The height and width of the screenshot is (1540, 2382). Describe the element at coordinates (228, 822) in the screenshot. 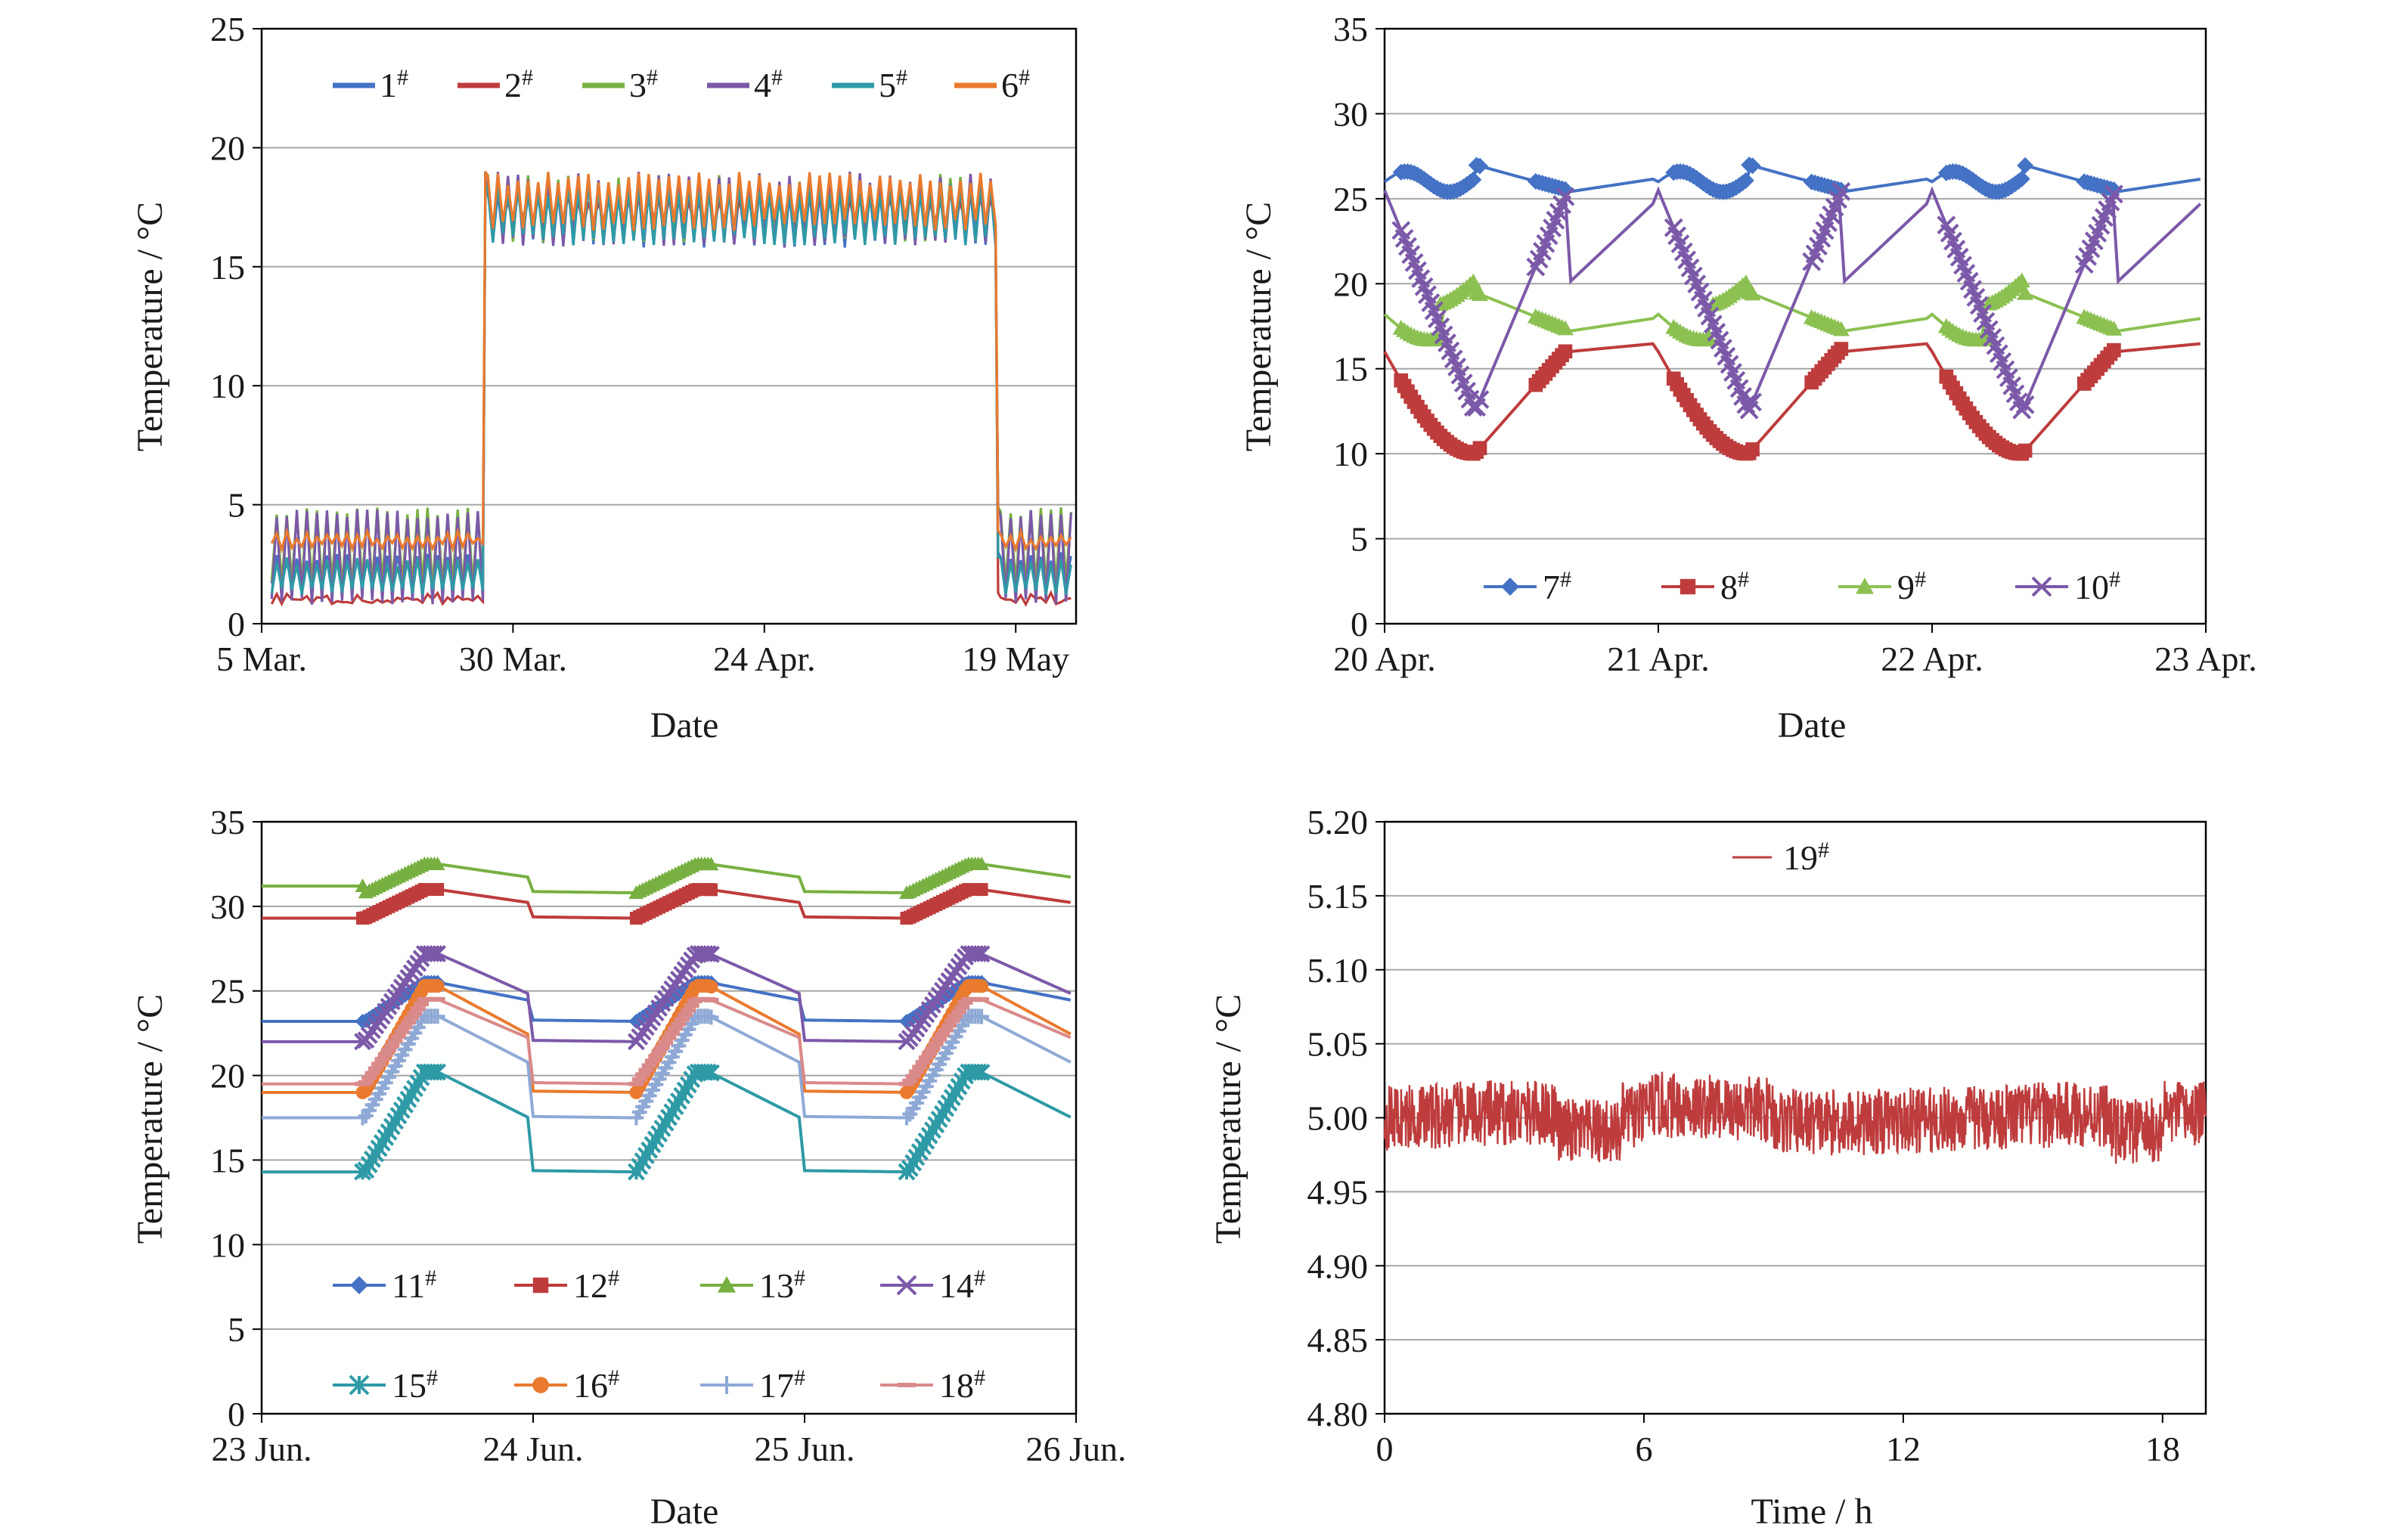

I see `y-tick-label: 35` at that location.